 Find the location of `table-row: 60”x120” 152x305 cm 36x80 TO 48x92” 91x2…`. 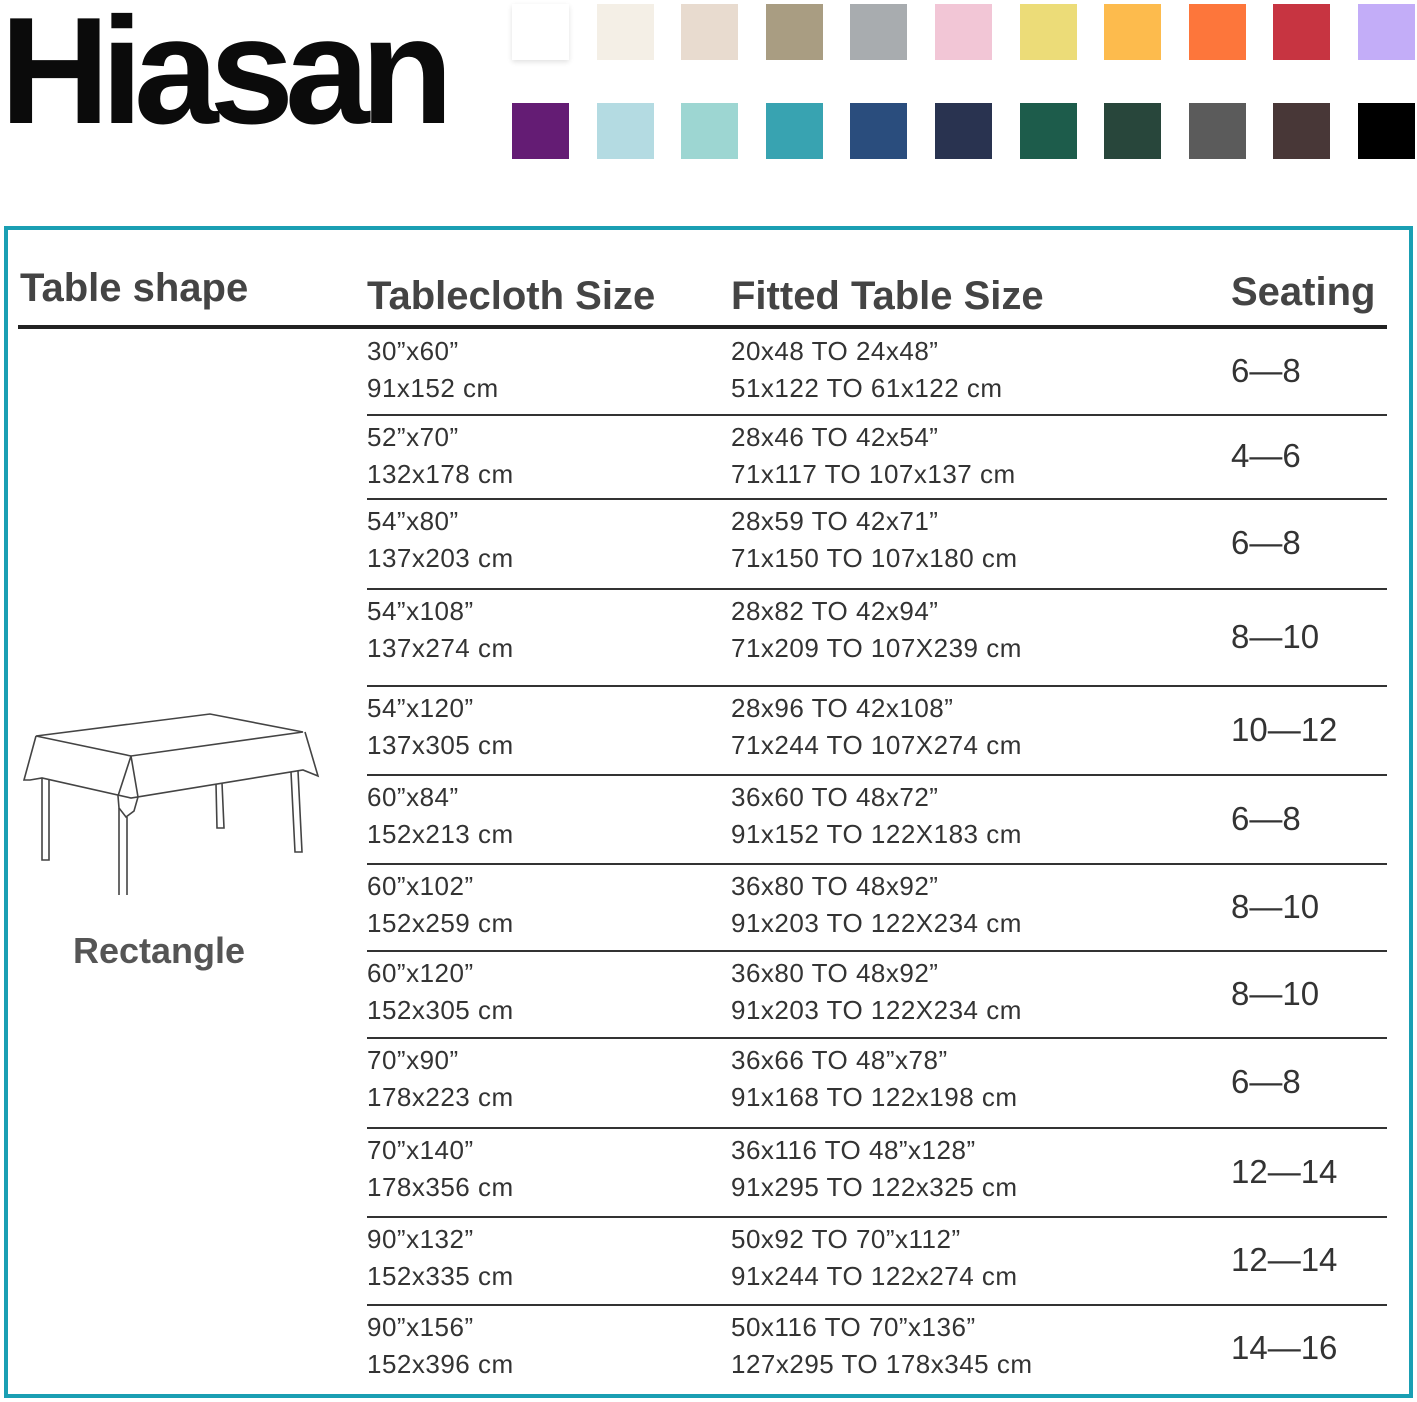

table-row: 60”x120” 152x305 cm 36x80 TO 48x92” 91x2… is located at coordinates (708, 995).